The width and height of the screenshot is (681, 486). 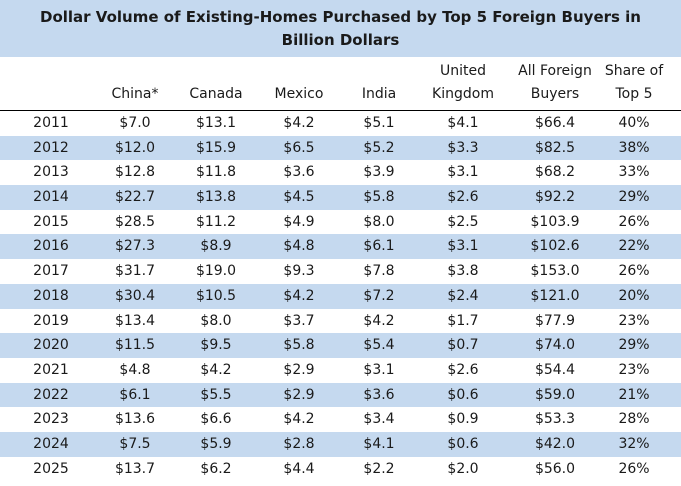 What do you see at coordinates (135, 221) in the screenshot?
I see `table-cell: $28.5` at bounding box center [135, 221].